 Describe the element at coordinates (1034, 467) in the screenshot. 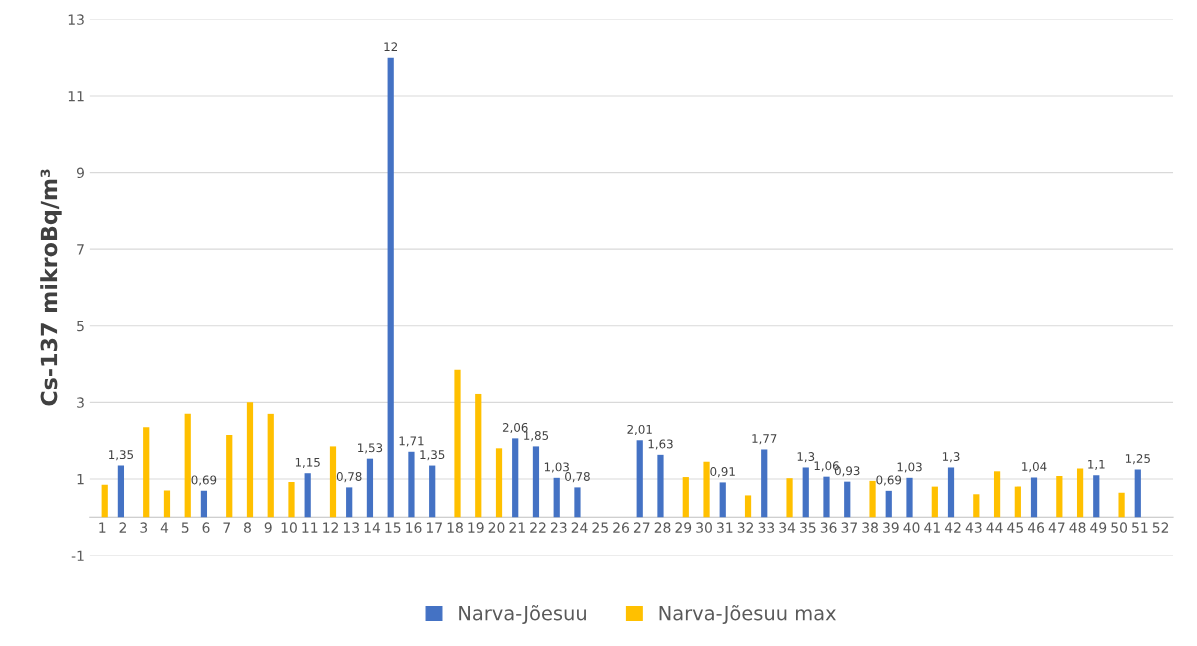

I see `data-label: 1,04` at that location.